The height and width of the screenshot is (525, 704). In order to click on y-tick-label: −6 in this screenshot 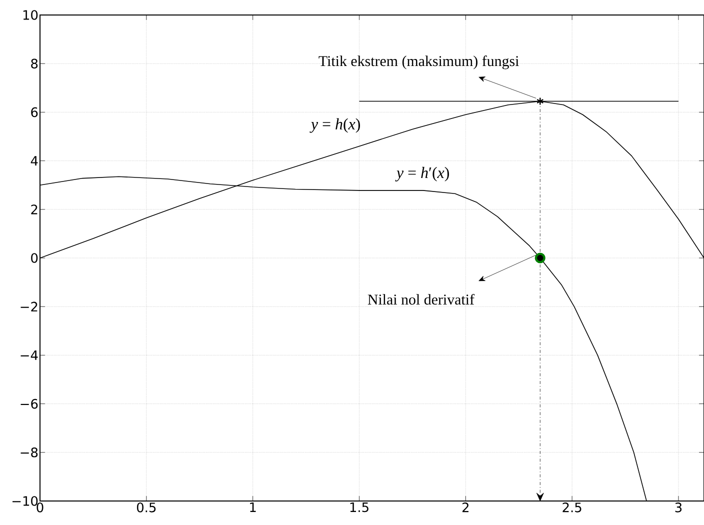, I will do `click(29, 403)`.